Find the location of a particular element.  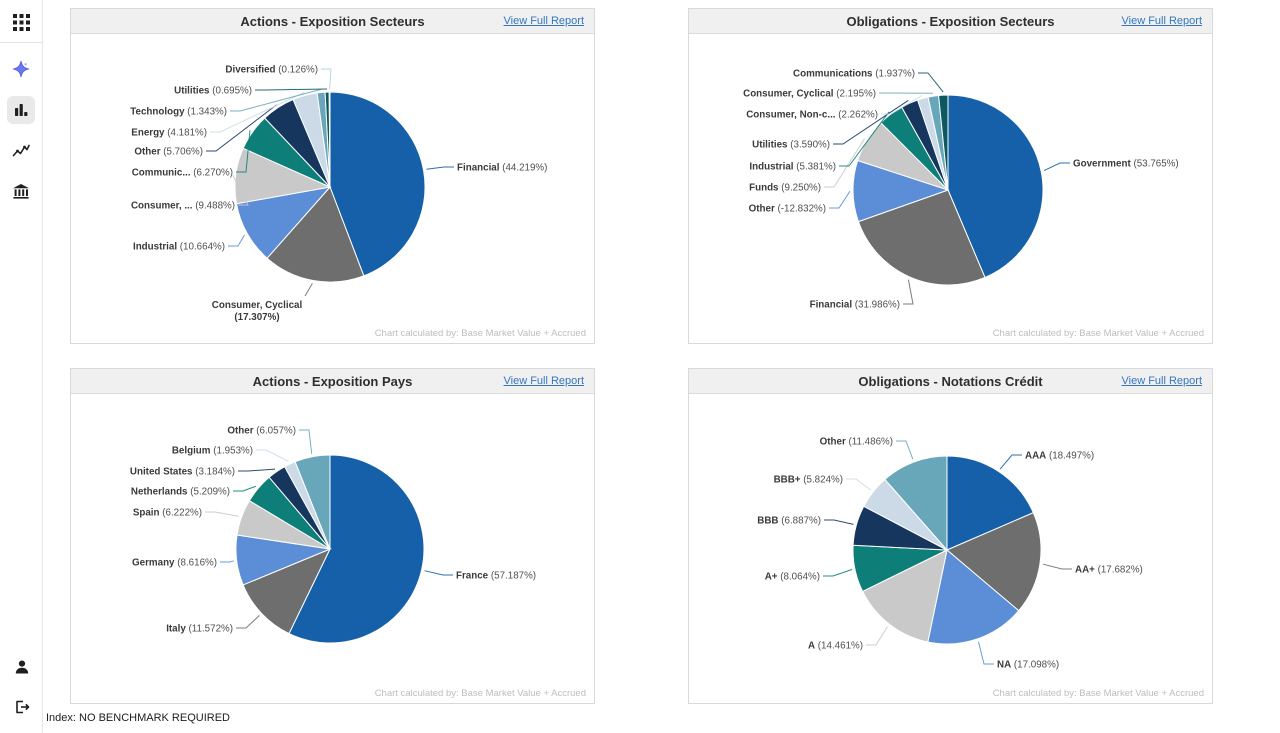

pie-label-communications: Communications (1.937%) is located at coordinates (854, 74).